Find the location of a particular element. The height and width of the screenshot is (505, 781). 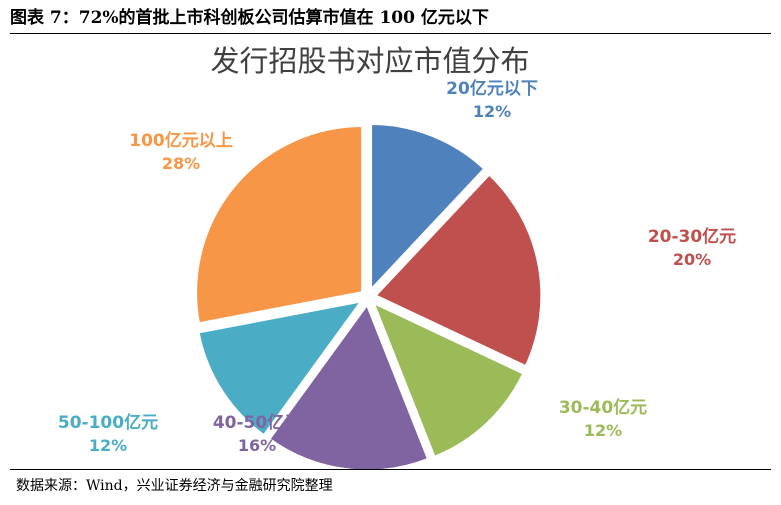

figure-caption: 图表 7：72%的首批上市科创板公司估算市值在 100 亿元以下 is located at coordinates (249, 18).